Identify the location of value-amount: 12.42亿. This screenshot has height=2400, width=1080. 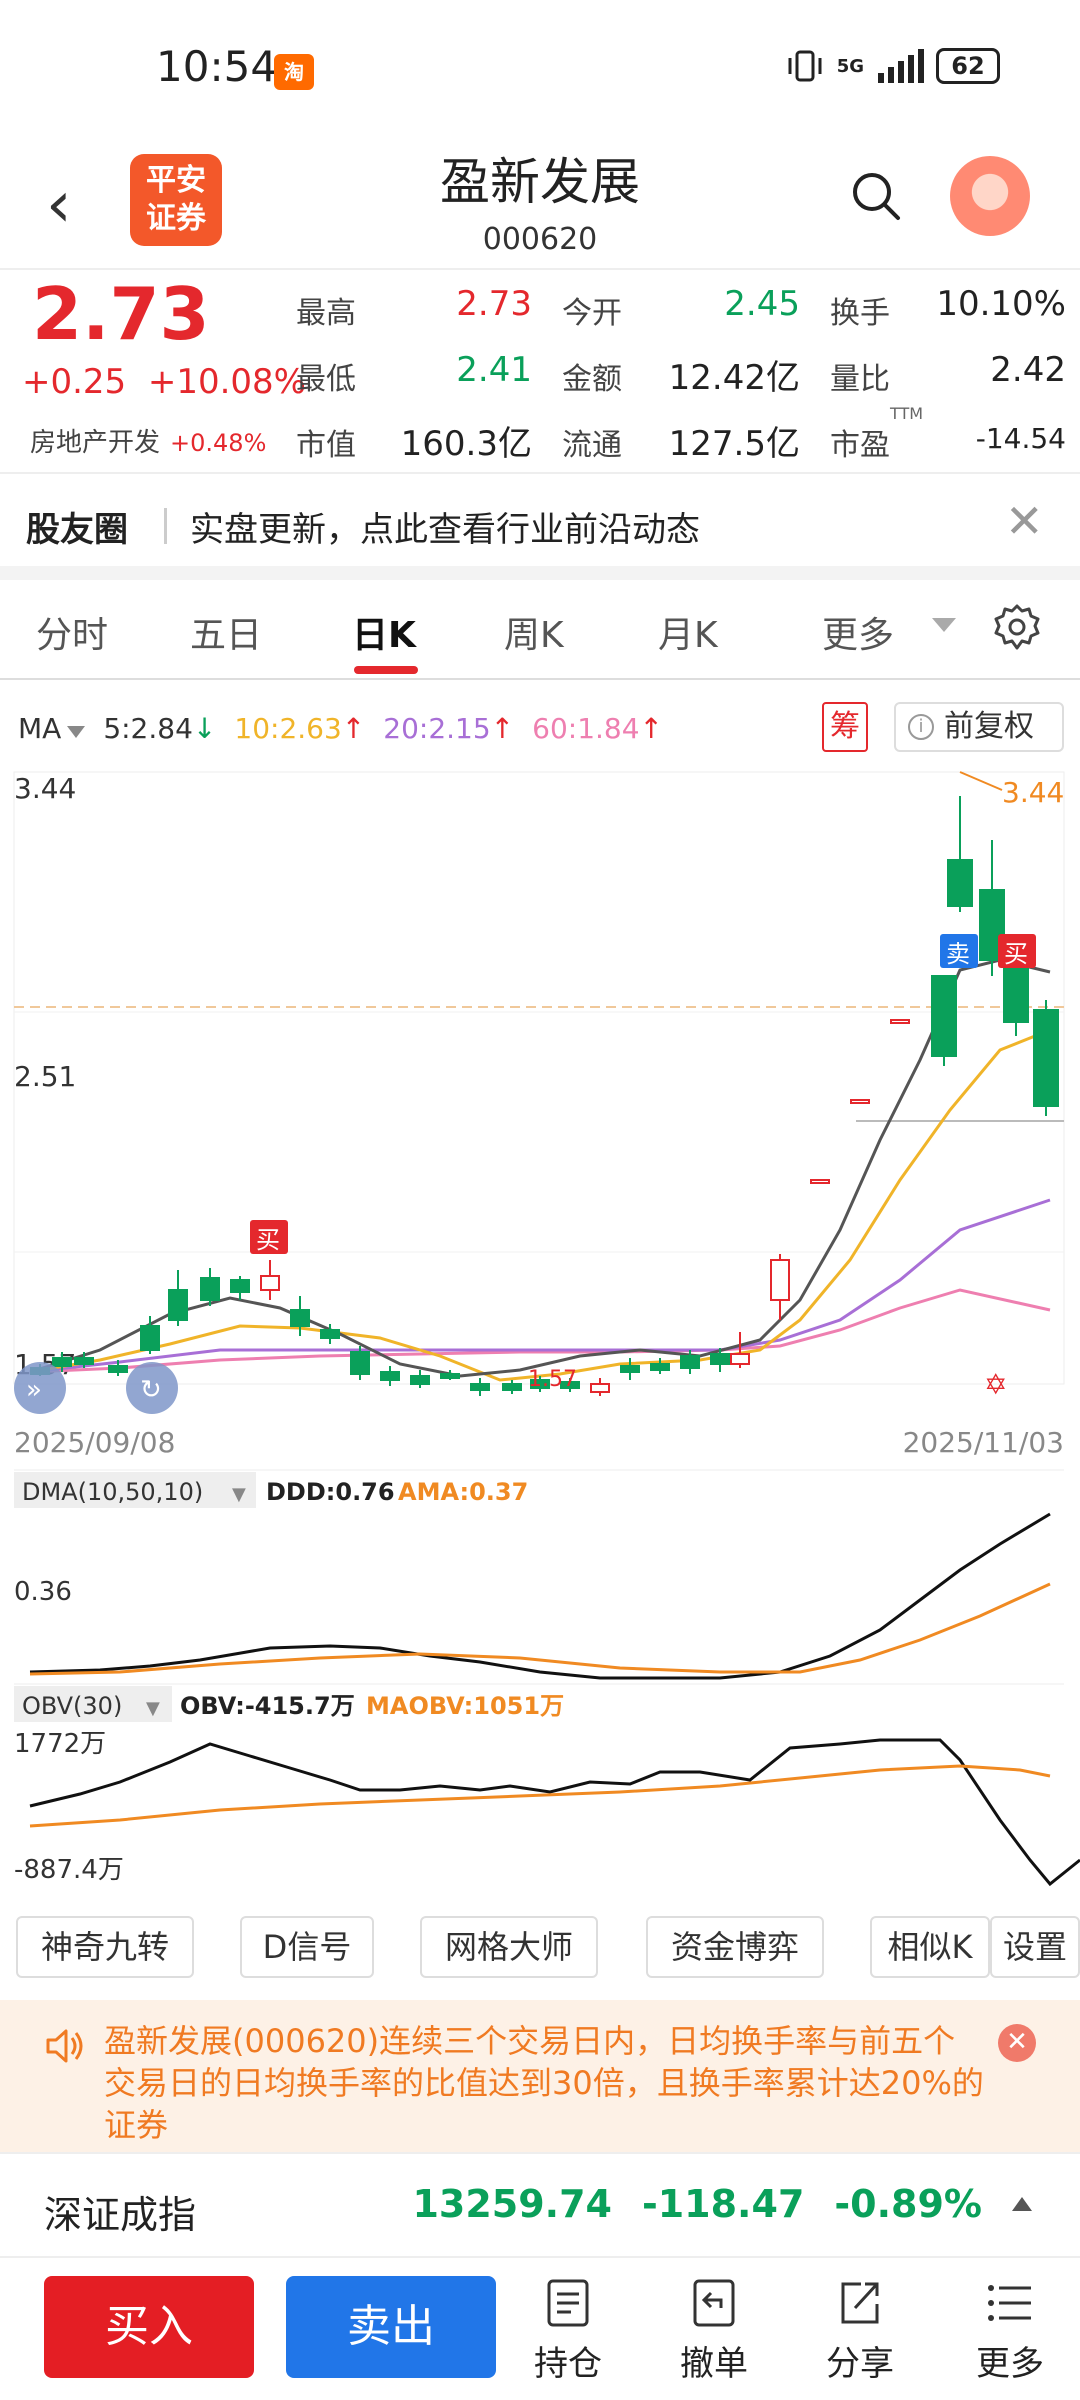
(734, 378).